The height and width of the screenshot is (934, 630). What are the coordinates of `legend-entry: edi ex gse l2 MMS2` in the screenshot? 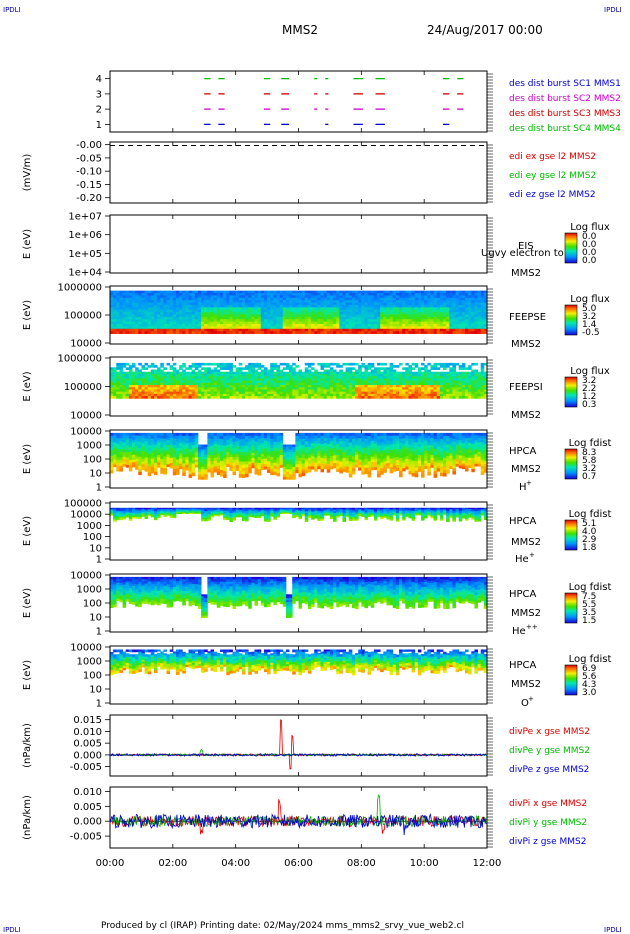 It's located at (552, 157).